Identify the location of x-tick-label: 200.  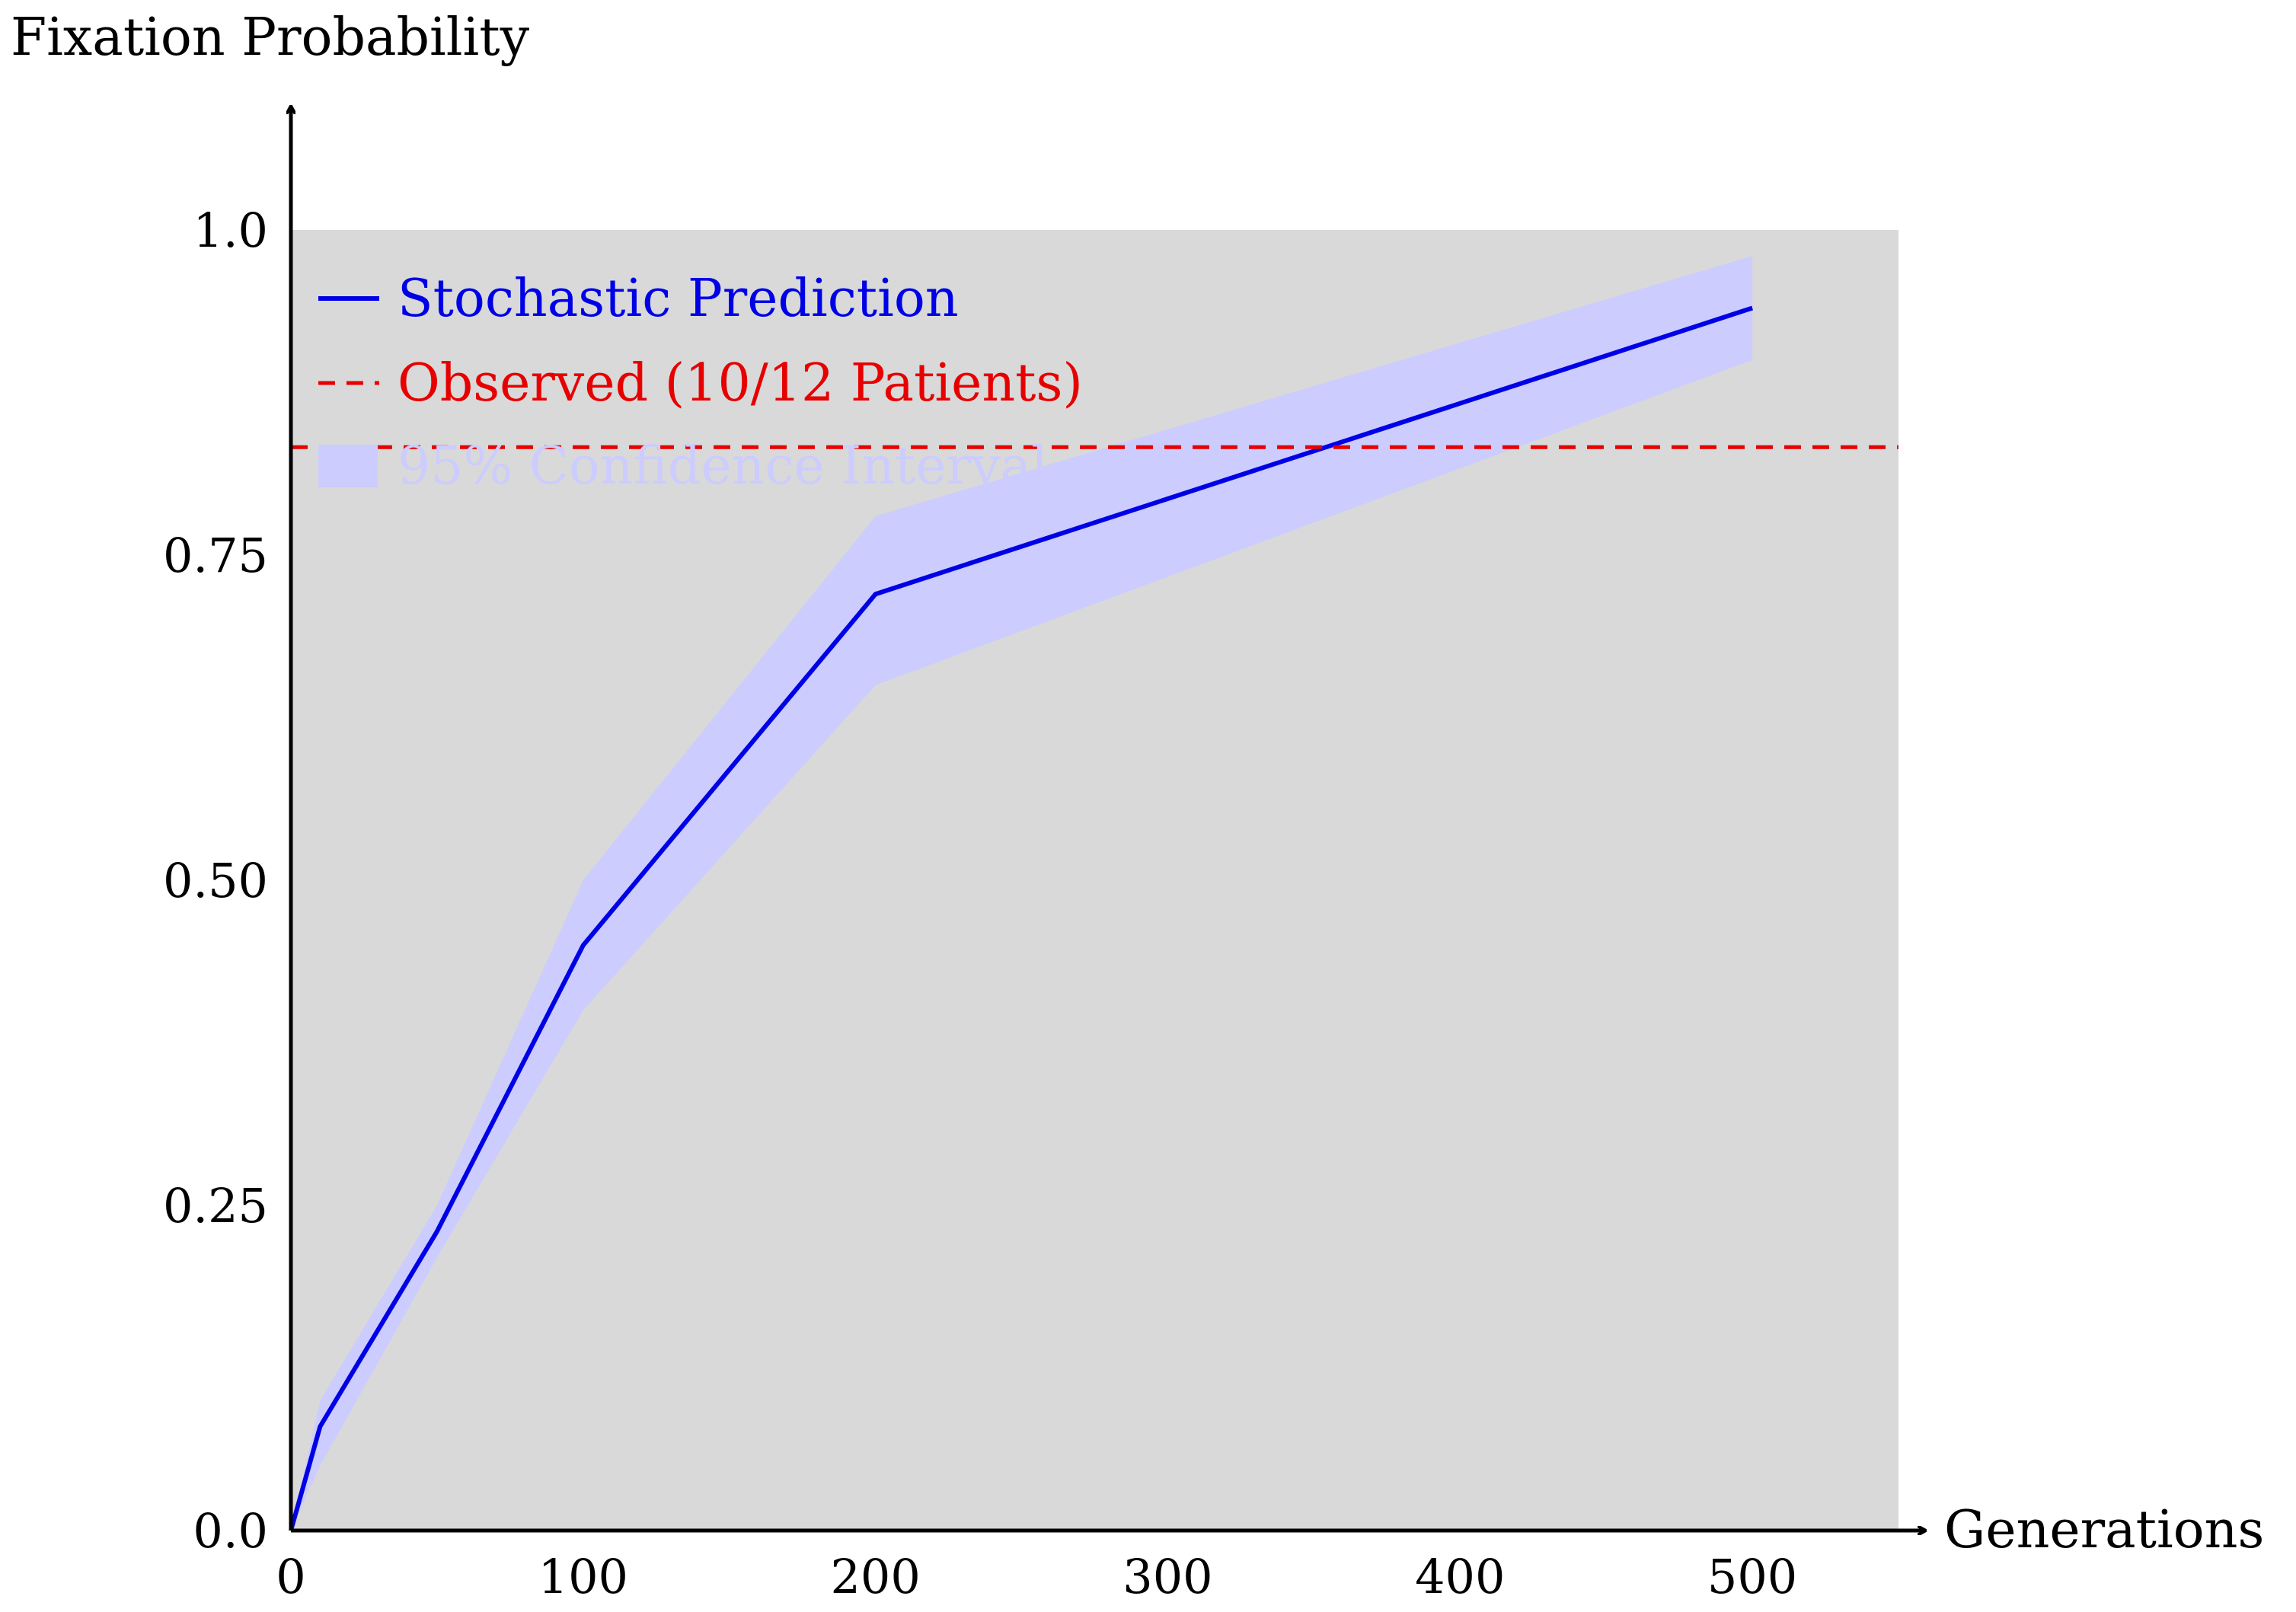
(875, 1577).